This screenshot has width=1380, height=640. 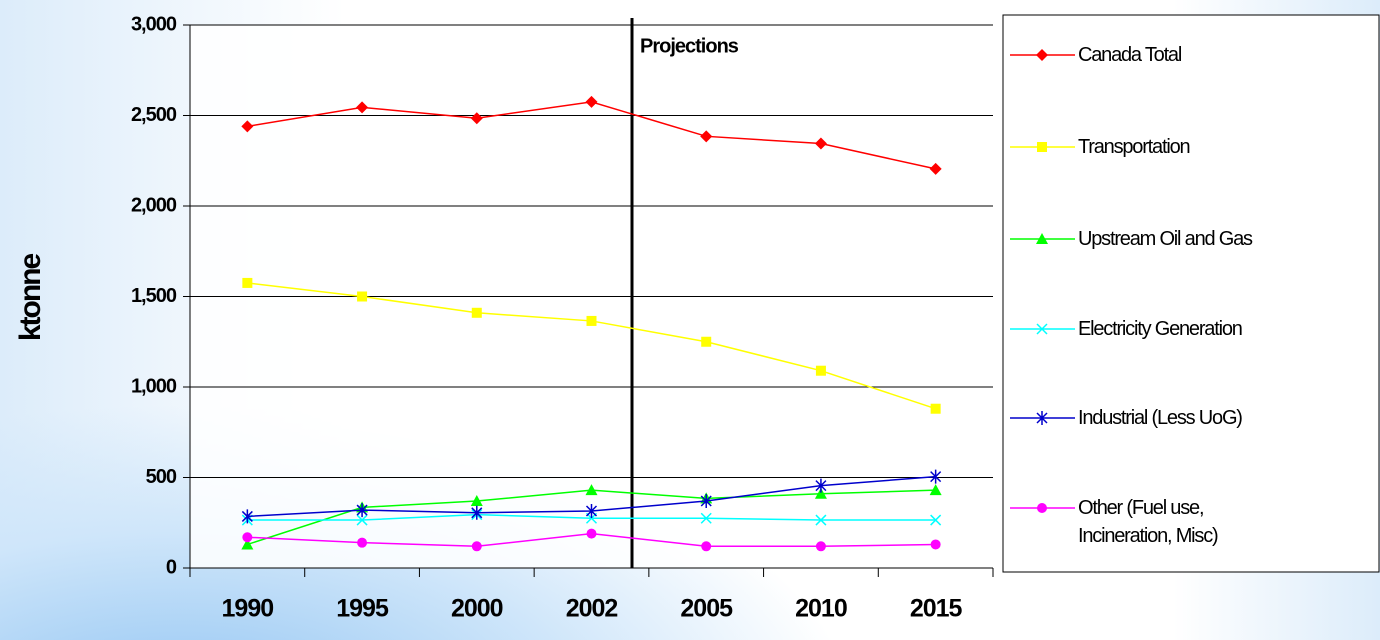 What do you see at coordinates (154, 296) in the screenshot?
I see `y-tick-label: 1,500` at bounding box center [154, 296].